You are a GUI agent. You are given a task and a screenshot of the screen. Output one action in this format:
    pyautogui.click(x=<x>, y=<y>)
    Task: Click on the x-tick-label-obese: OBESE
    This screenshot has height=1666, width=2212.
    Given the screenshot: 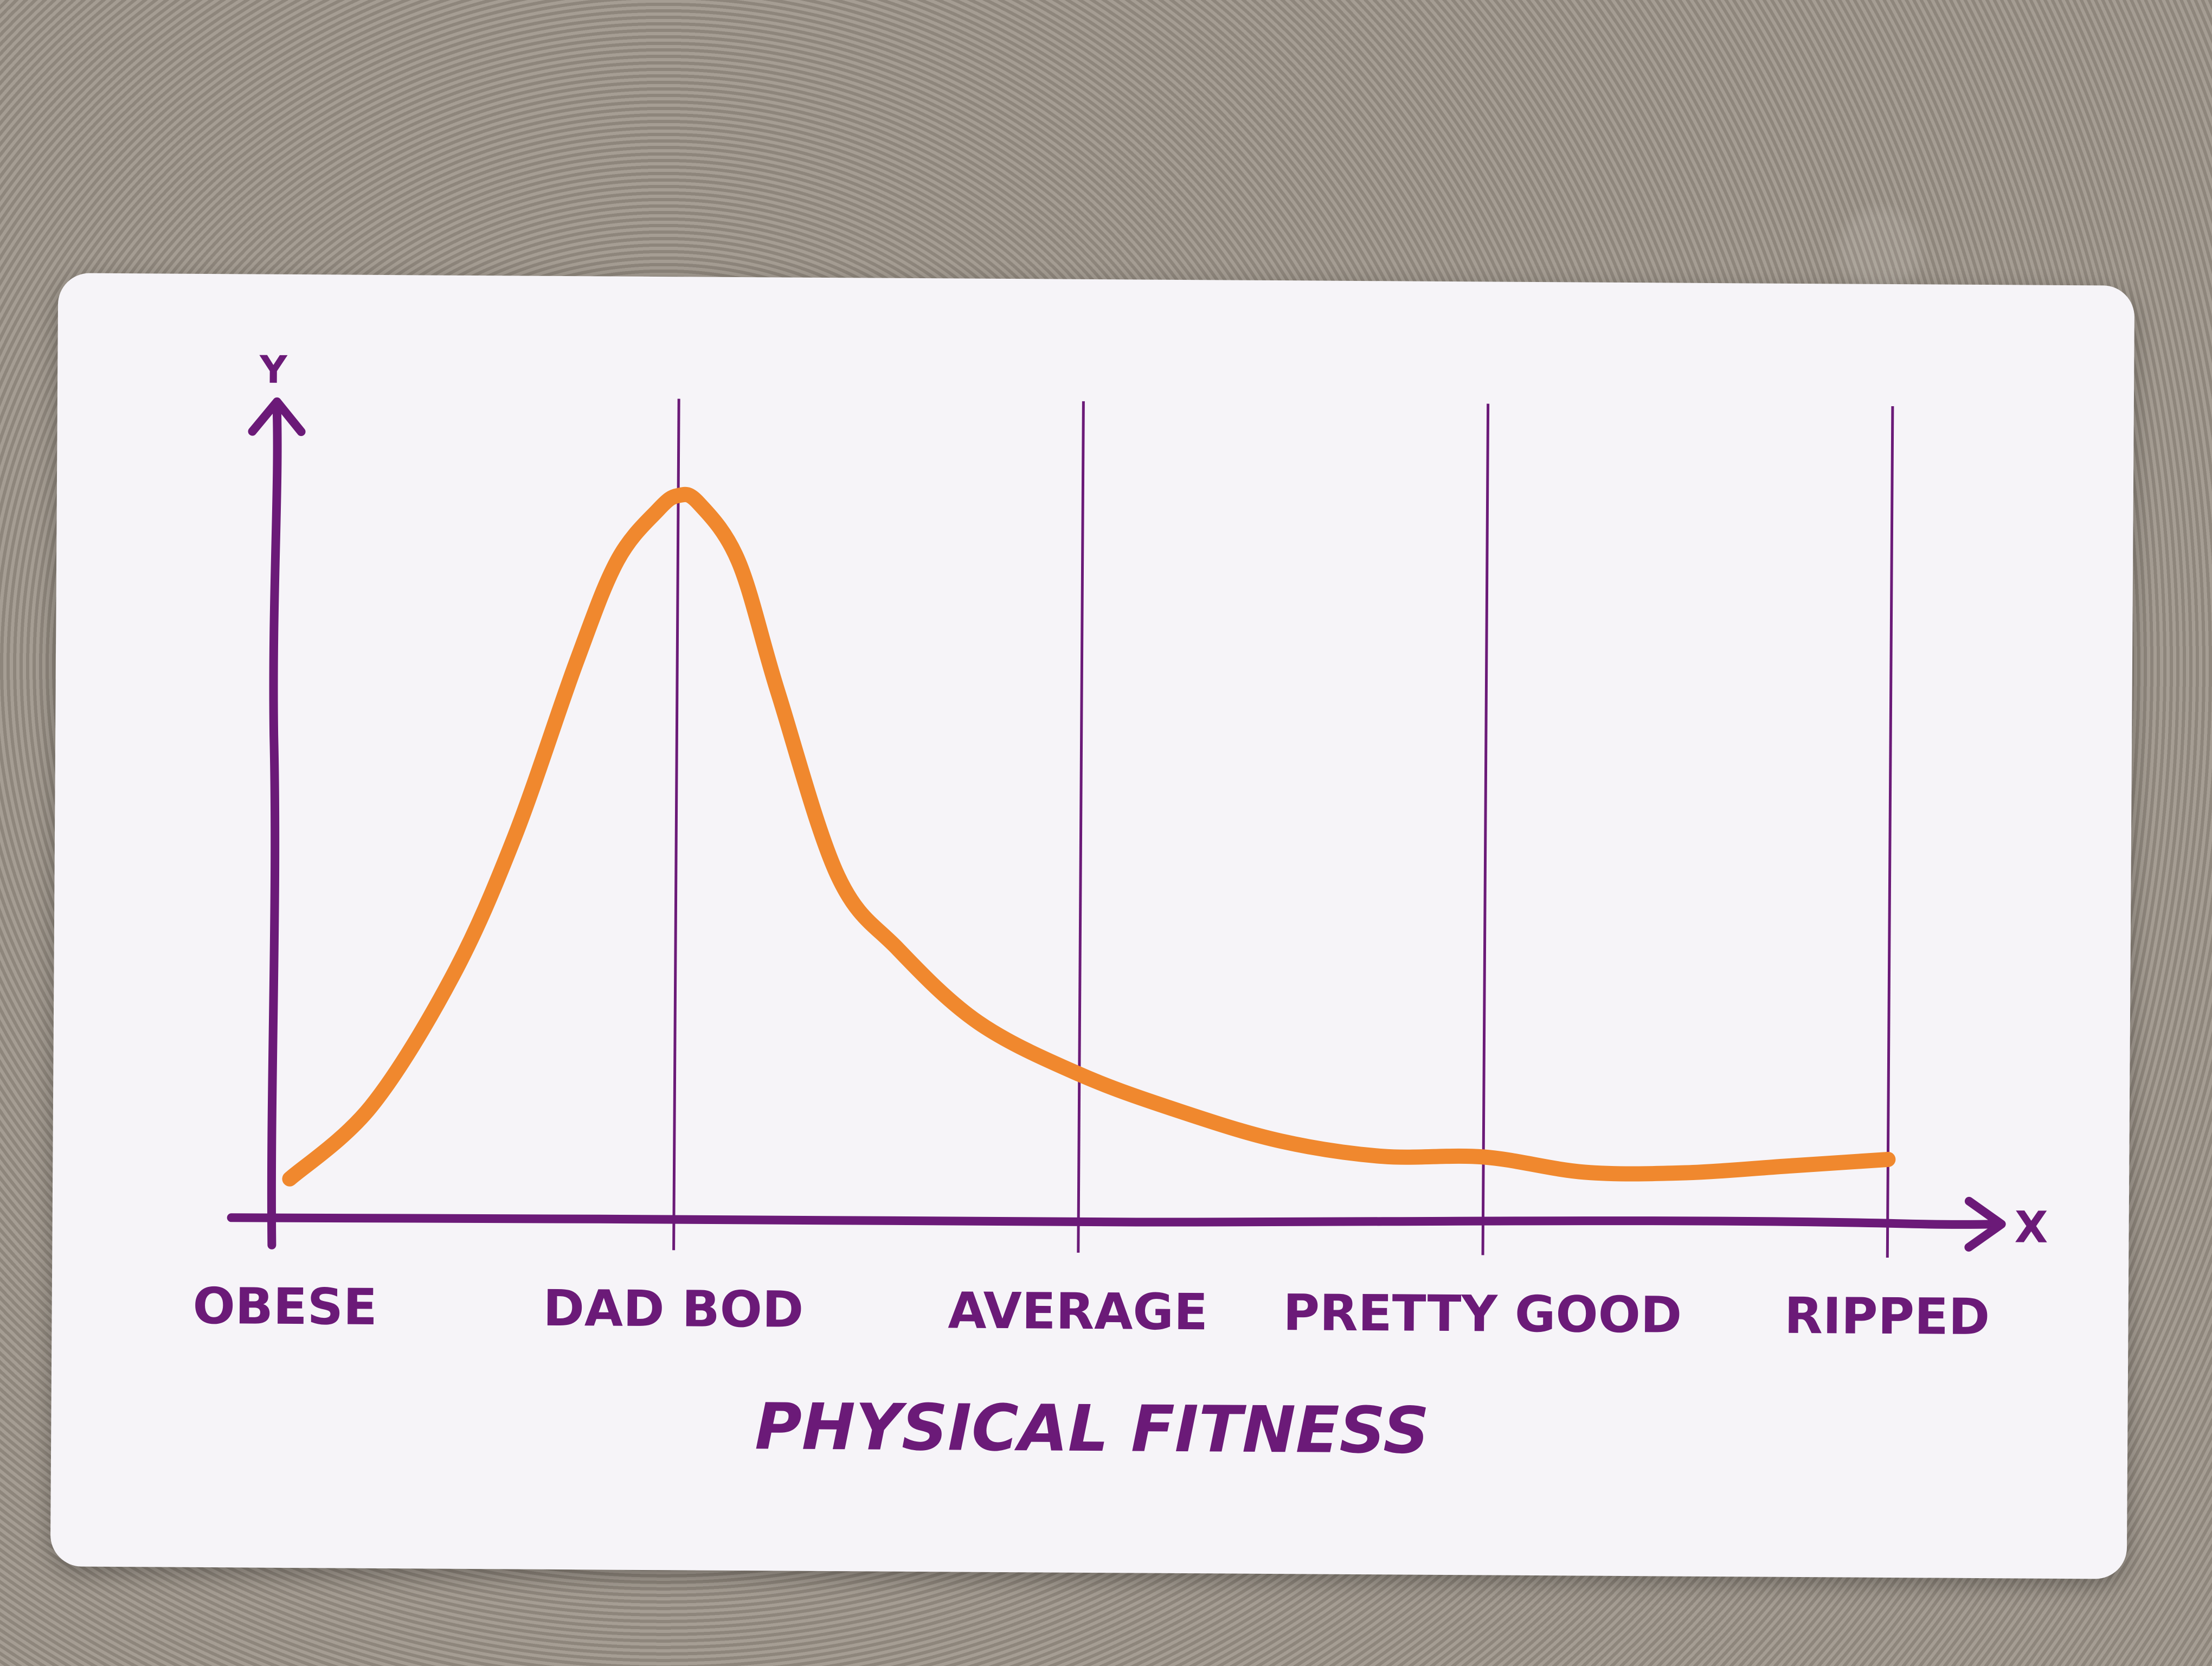 What is the action you would take?
    pyautogui.click(x=284, y=1306)
    